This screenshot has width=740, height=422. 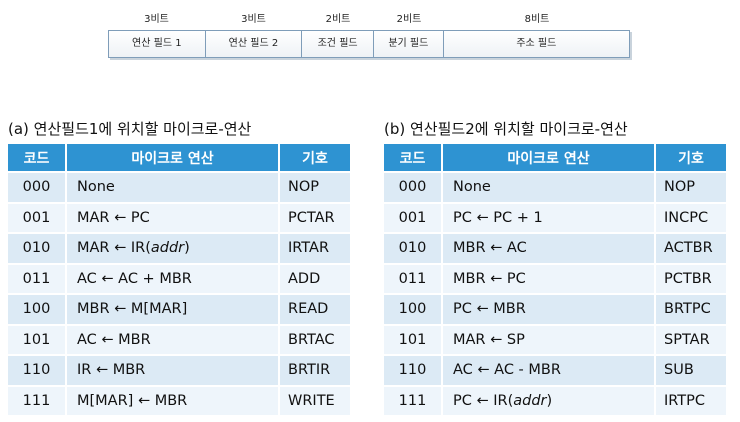 What do you see at coordinates (549, 309) in the screenshot?
I see `micro-op-cell: PC ← MBR` at bounding box center [549, 309].